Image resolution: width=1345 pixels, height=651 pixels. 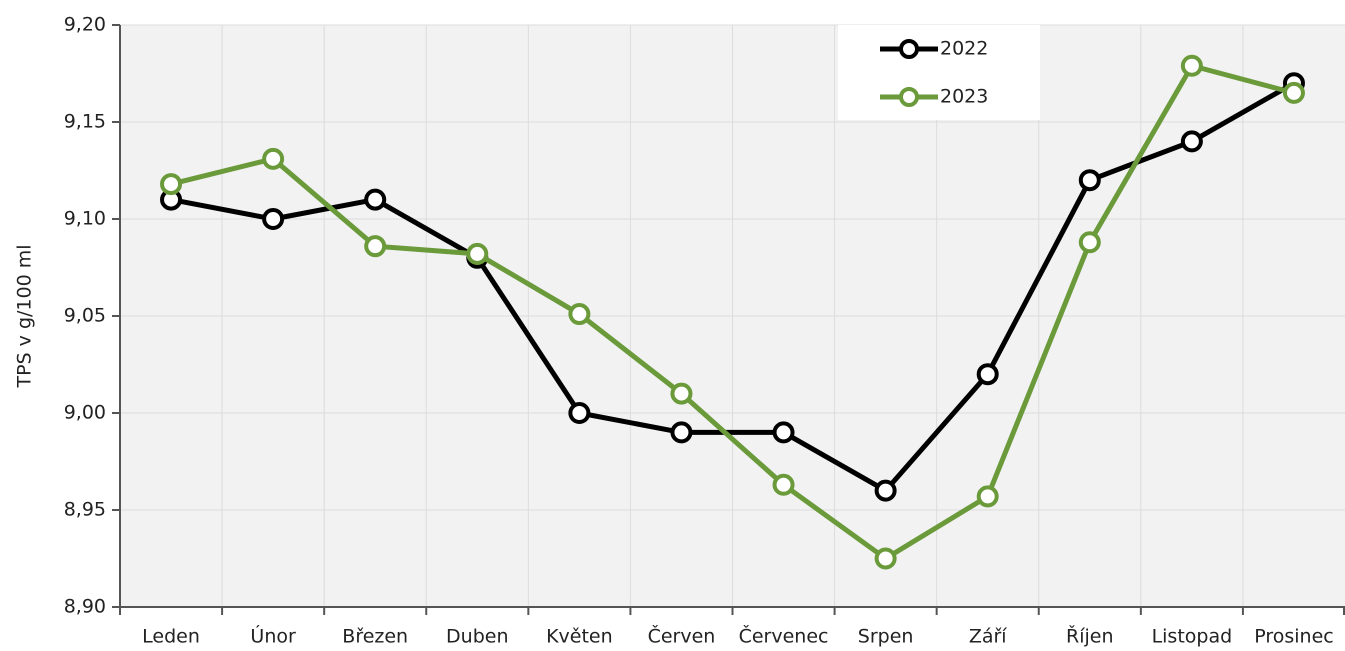 I want to click on y-tick-label: 9,15, so click(x=85, y=122).